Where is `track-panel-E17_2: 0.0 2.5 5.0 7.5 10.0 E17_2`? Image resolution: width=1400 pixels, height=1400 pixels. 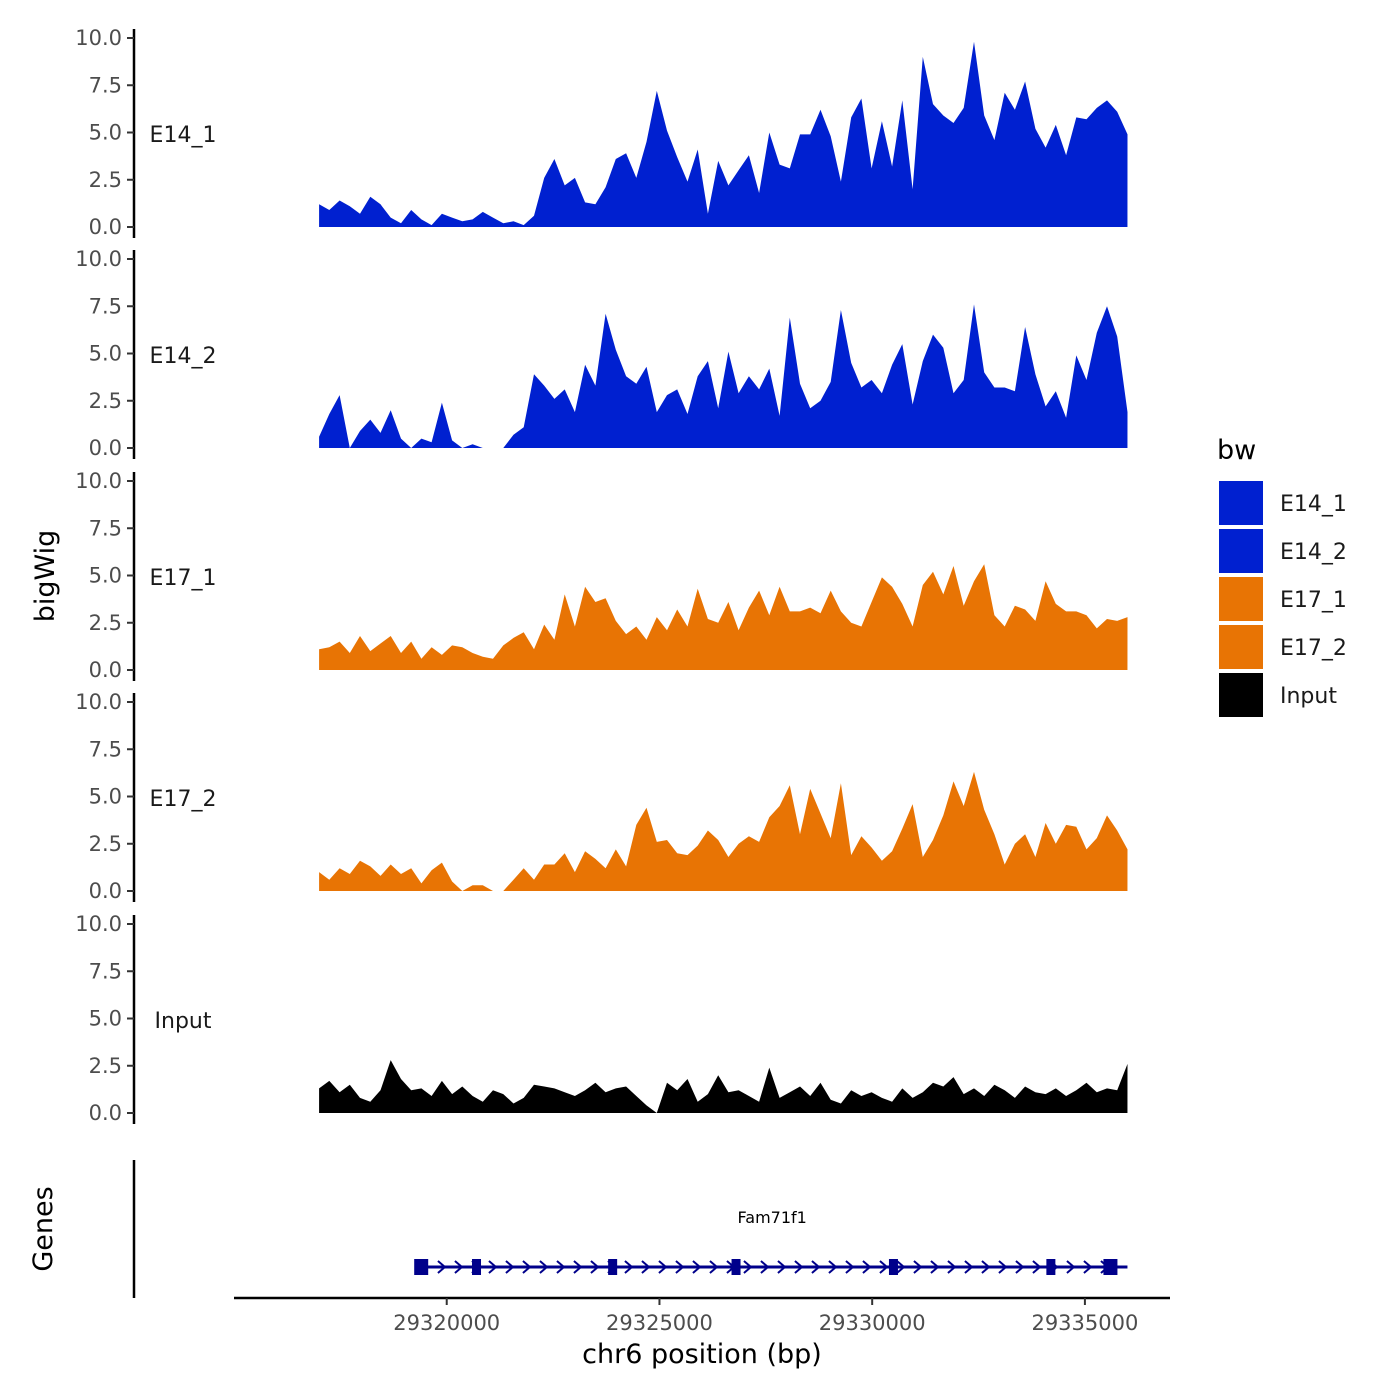
track-panel-E17_2: 0.0 2.5 5.0 7.5 10.0 E17_2 is located at coordinates (601, 796).